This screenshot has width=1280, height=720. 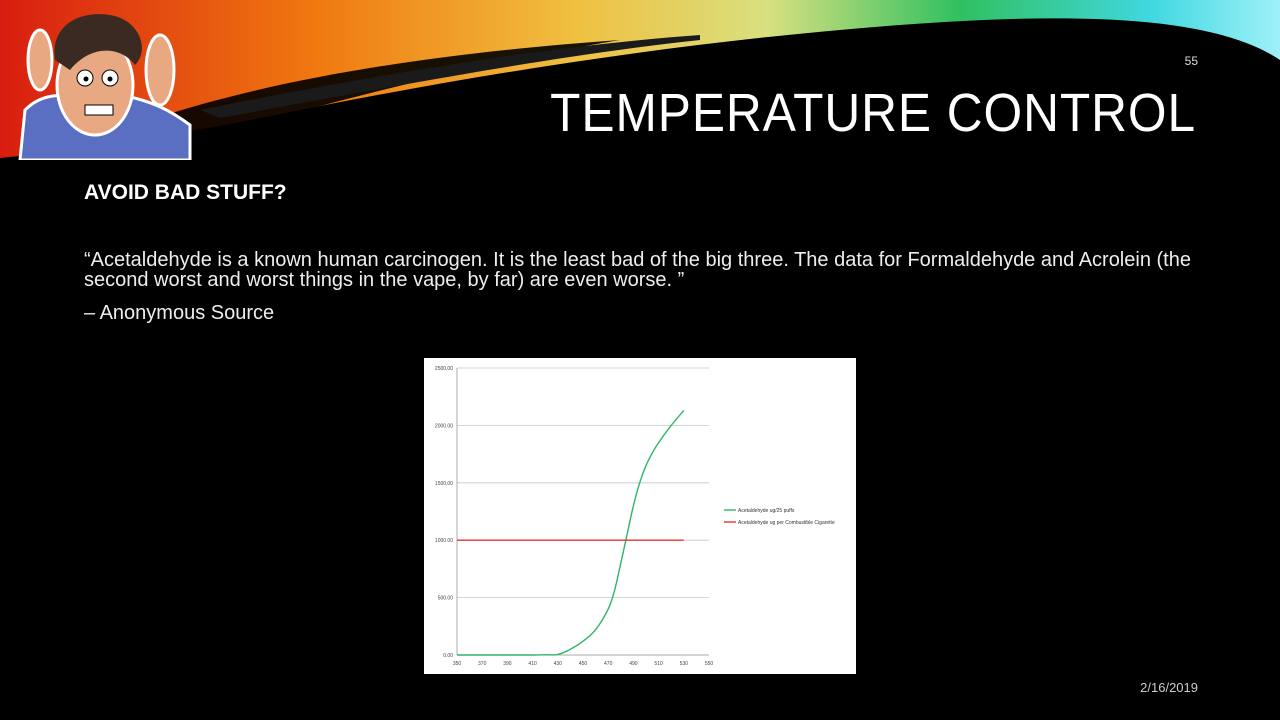 What do you see at coordinates (873, 113) in the screenshot?
I see `slide-title: TEMPERATURE CONTROL` at bounding box center [873, 113].